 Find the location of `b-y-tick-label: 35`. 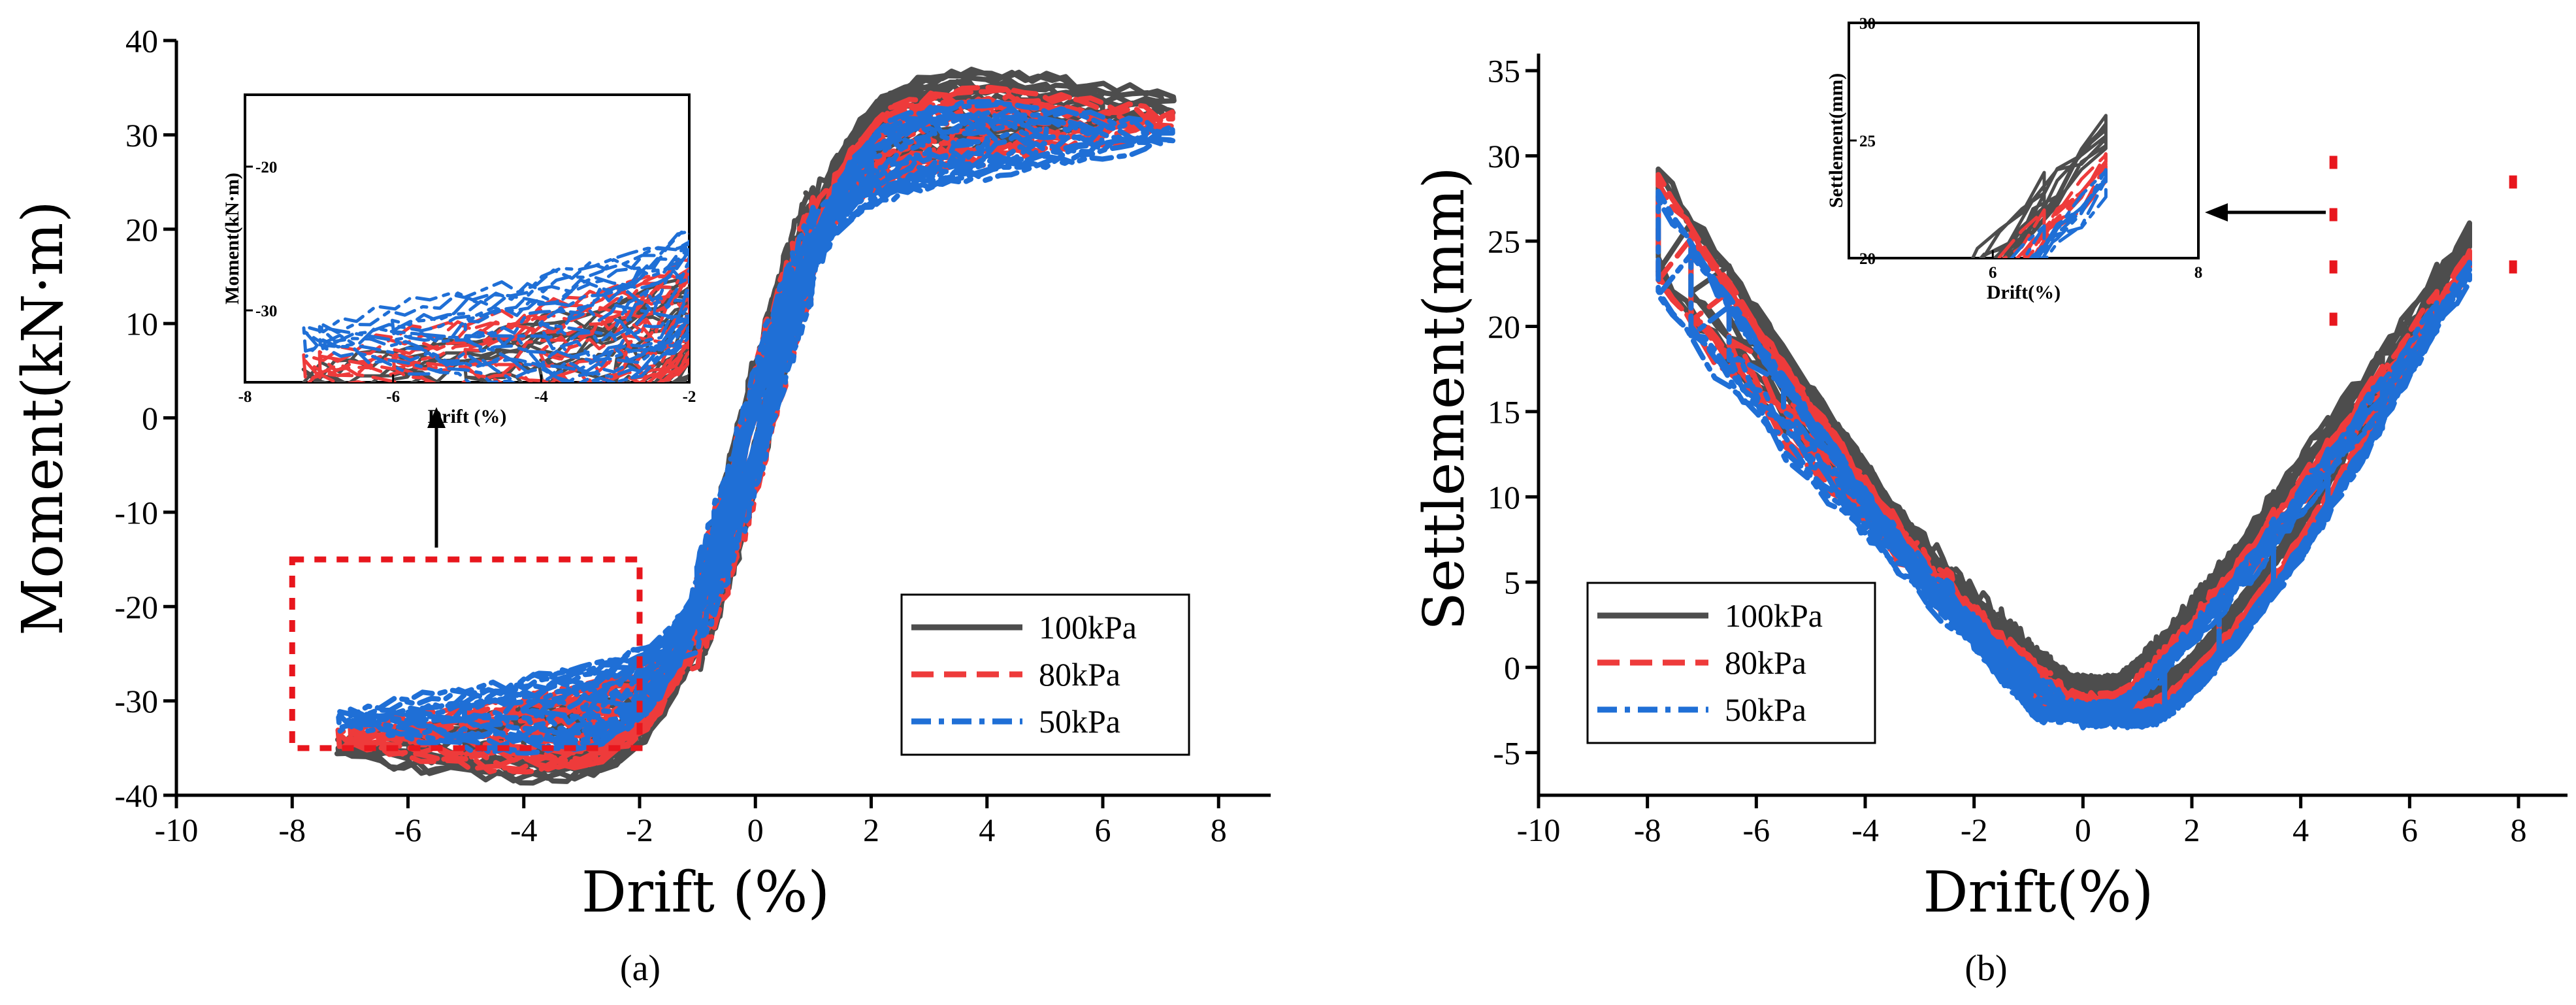

b-y-tick-label: 35 is located at coordinates (1504, 71).